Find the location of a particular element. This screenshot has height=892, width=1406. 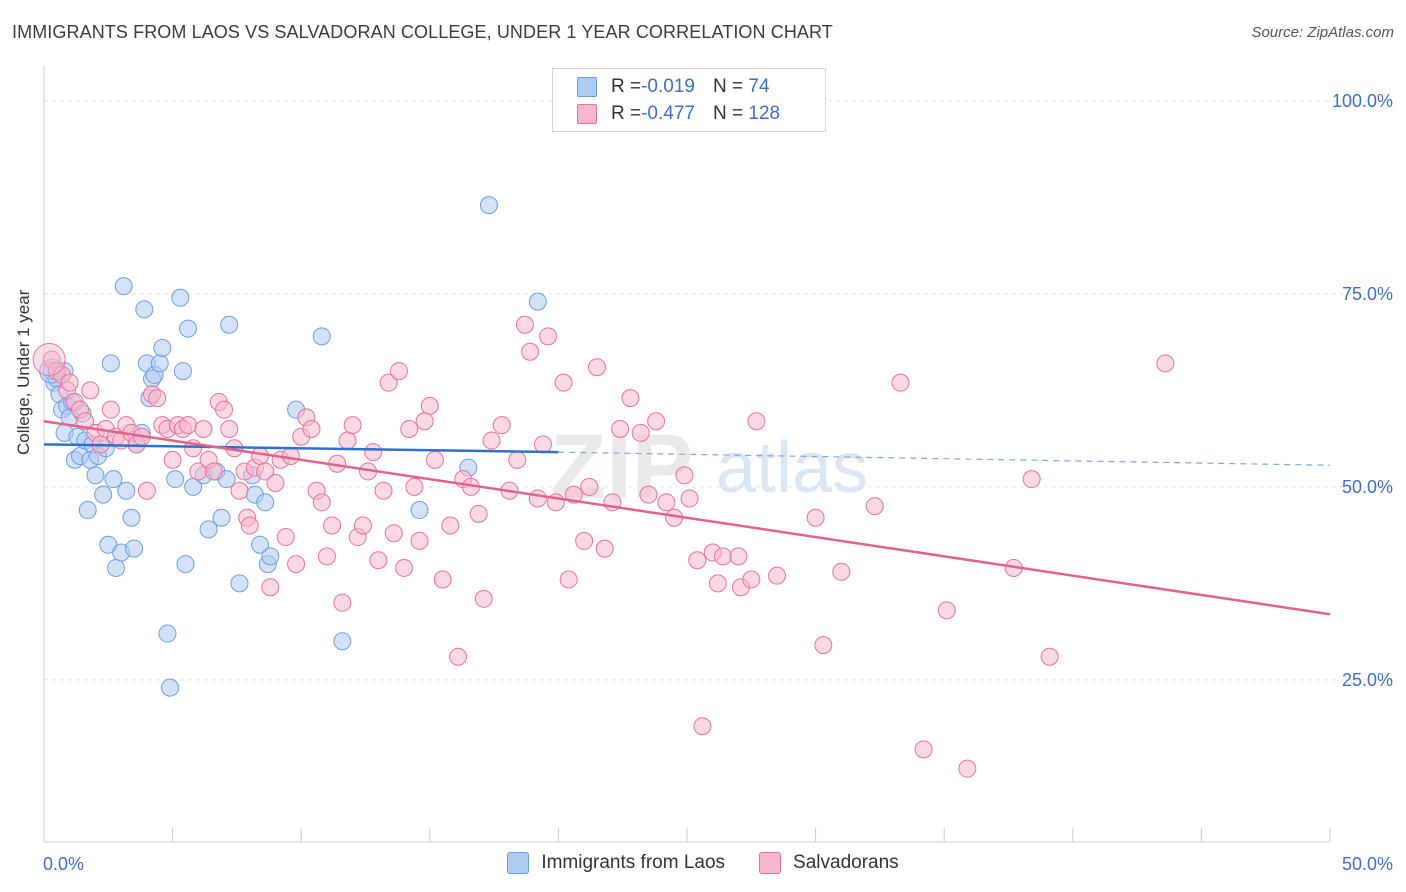

legend-n-value: 128 is located at coordinates (764, 113).